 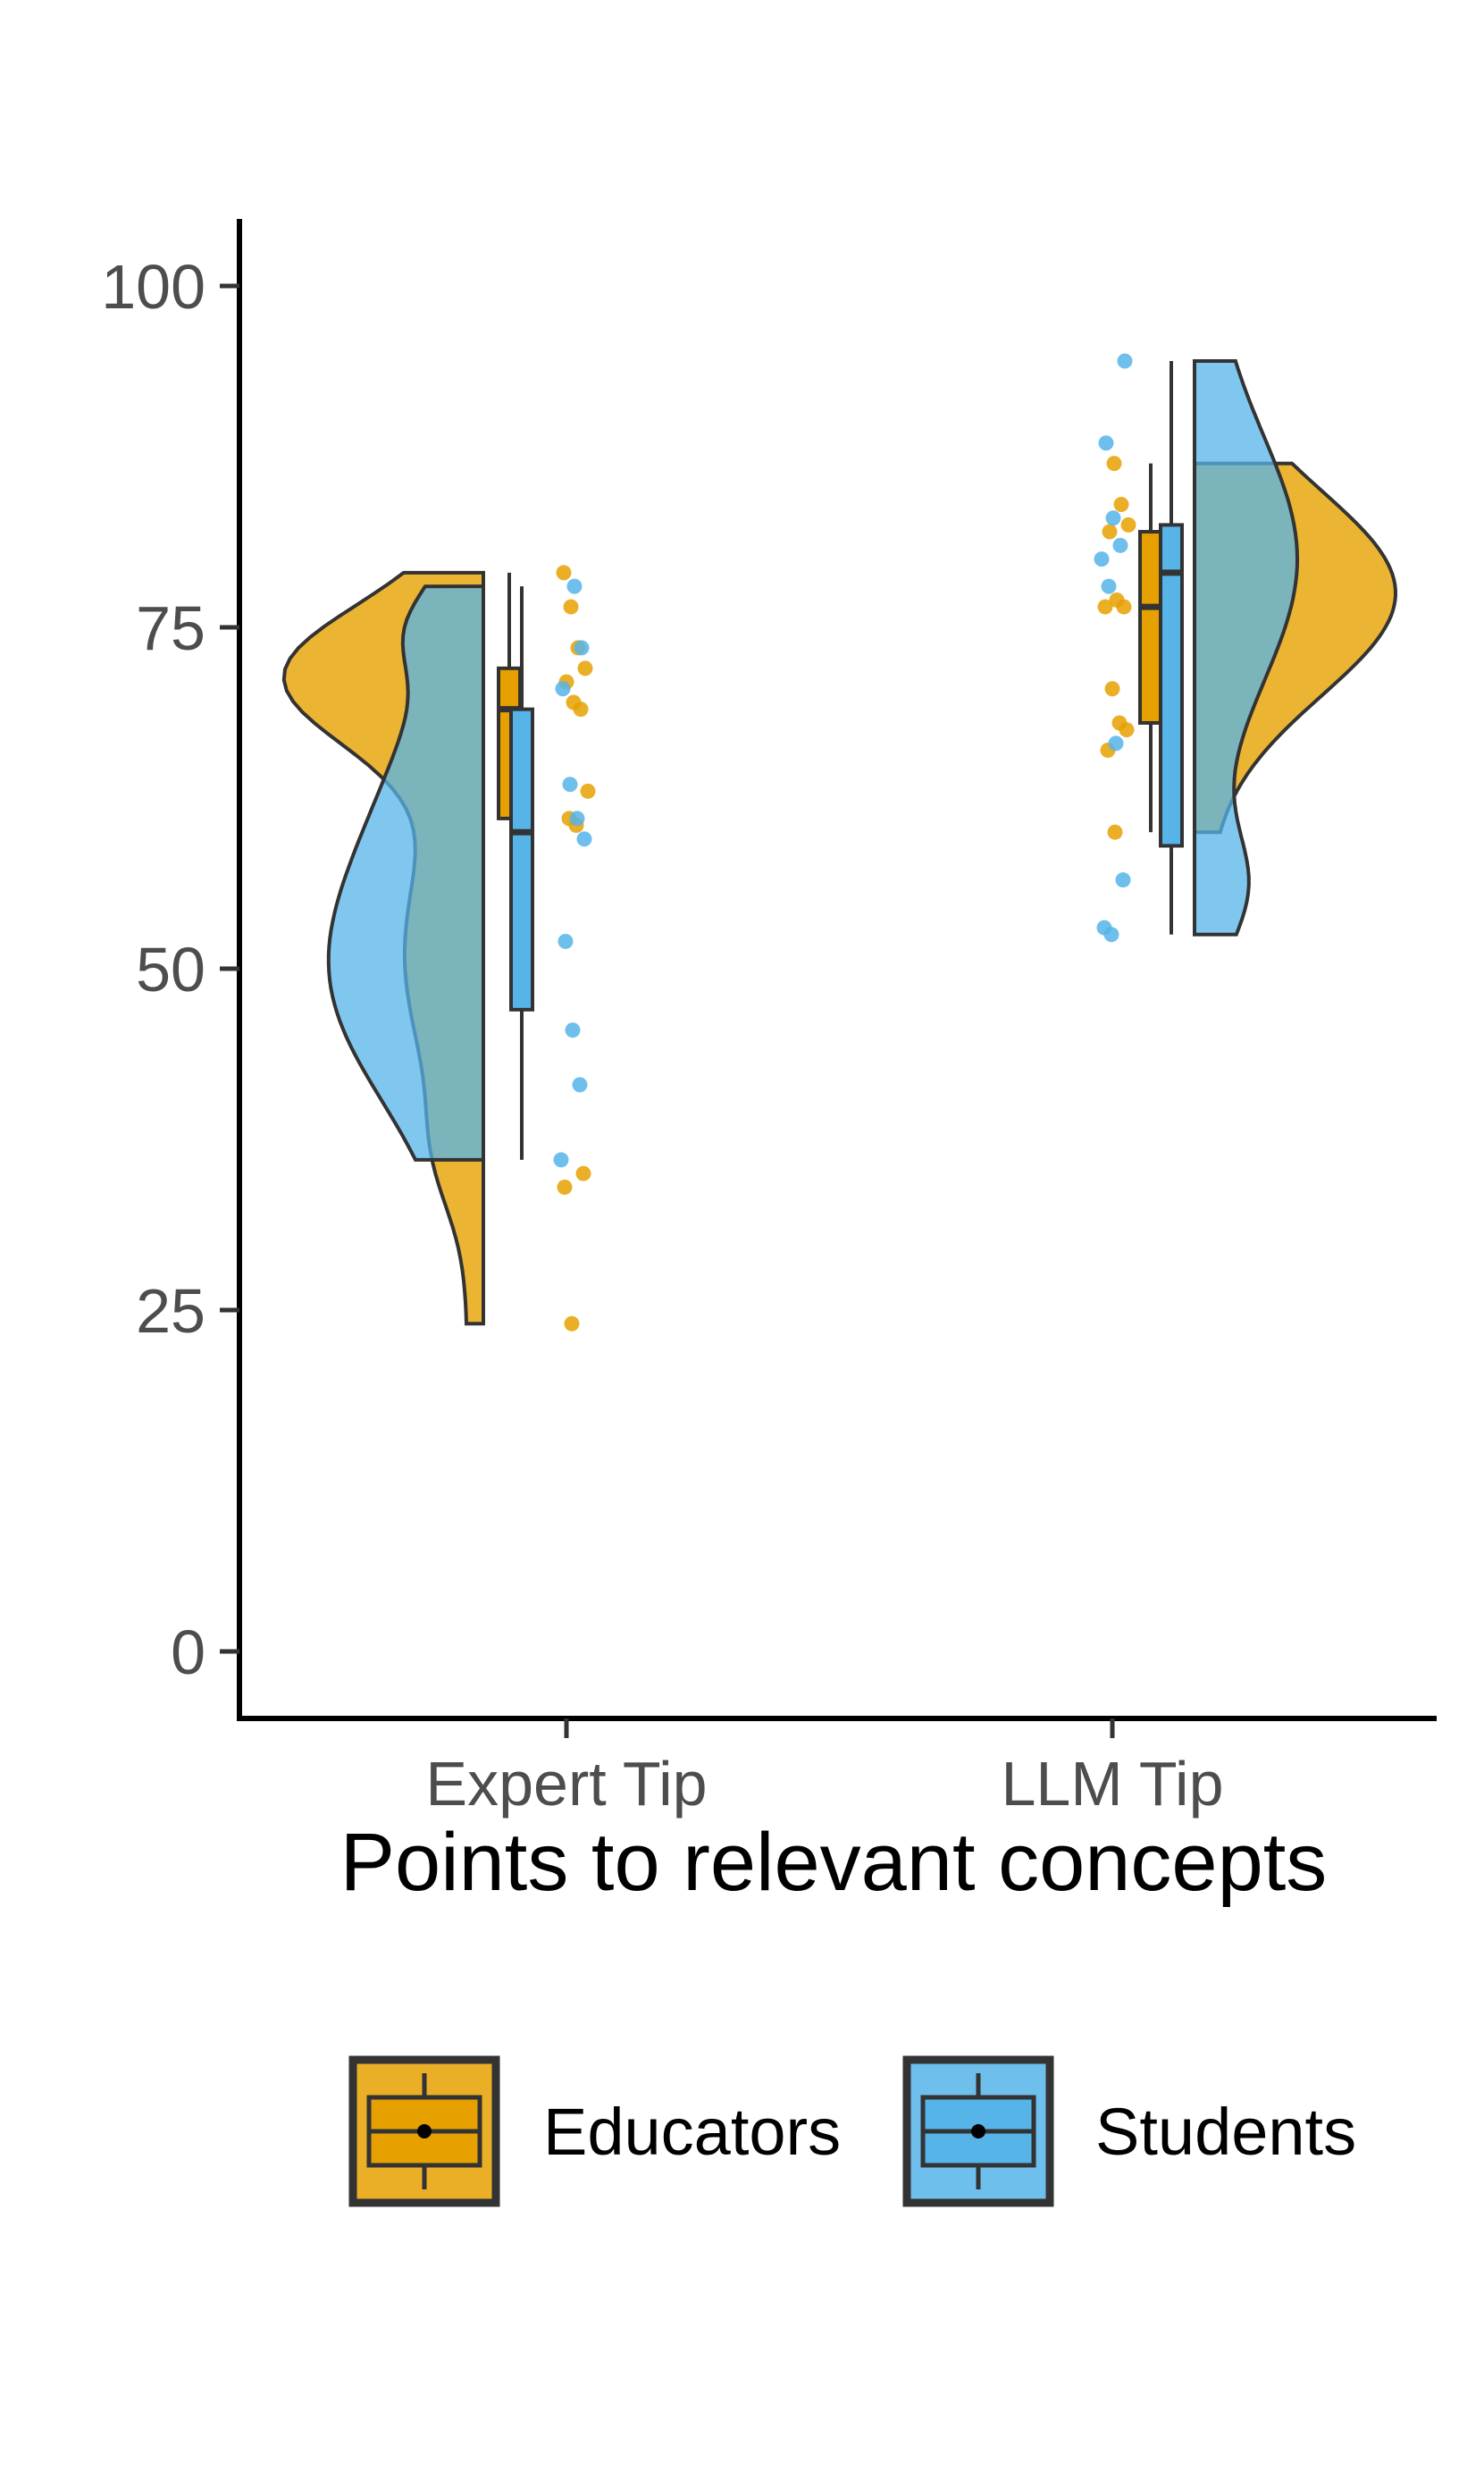 I want to click on legend-item-students: Students, so click(x=1129, y=2131).